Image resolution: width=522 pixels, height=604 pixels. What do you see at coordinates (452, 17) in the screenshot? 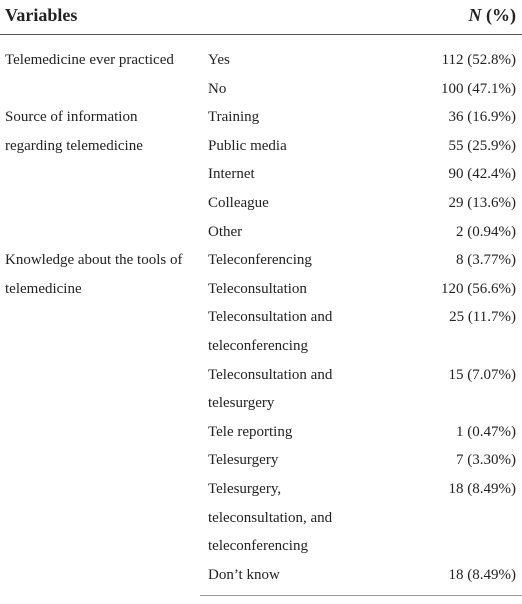
I see `header-n: N (%)` at bounding box center [452, 17].